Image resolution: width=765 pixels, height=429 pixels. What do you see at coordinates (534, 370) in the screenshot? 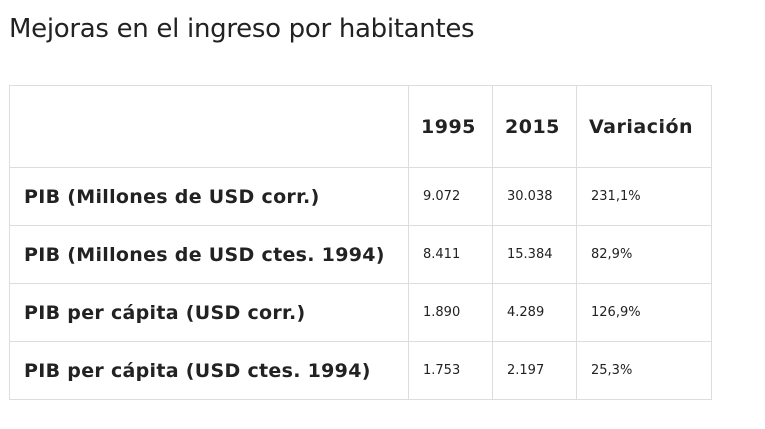
I see `cell-2015: 2.197` at bounding box center [534, 370].